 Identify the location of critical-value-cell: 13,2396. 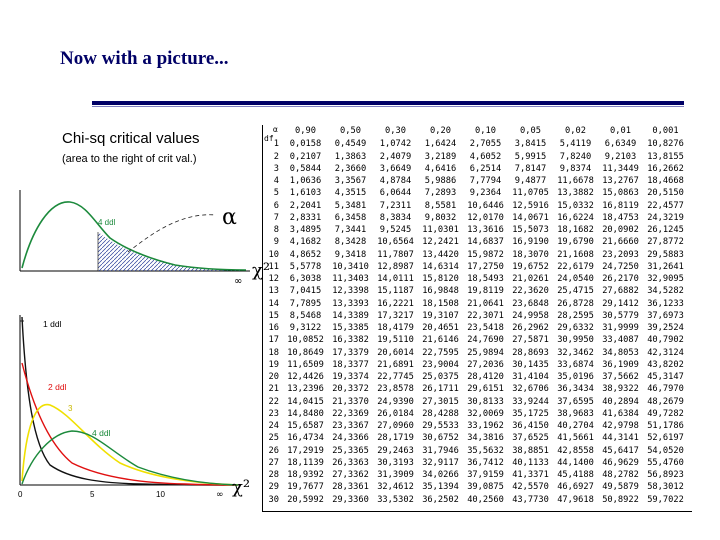
(305, 389).